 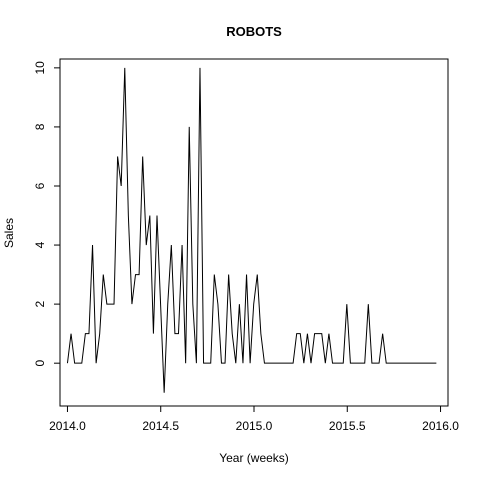 What do you see at coordinates (47, 214) in the screenshot?
I see `y-axis: 0 2 4 6 8 10` at bounding box center [47, 214].